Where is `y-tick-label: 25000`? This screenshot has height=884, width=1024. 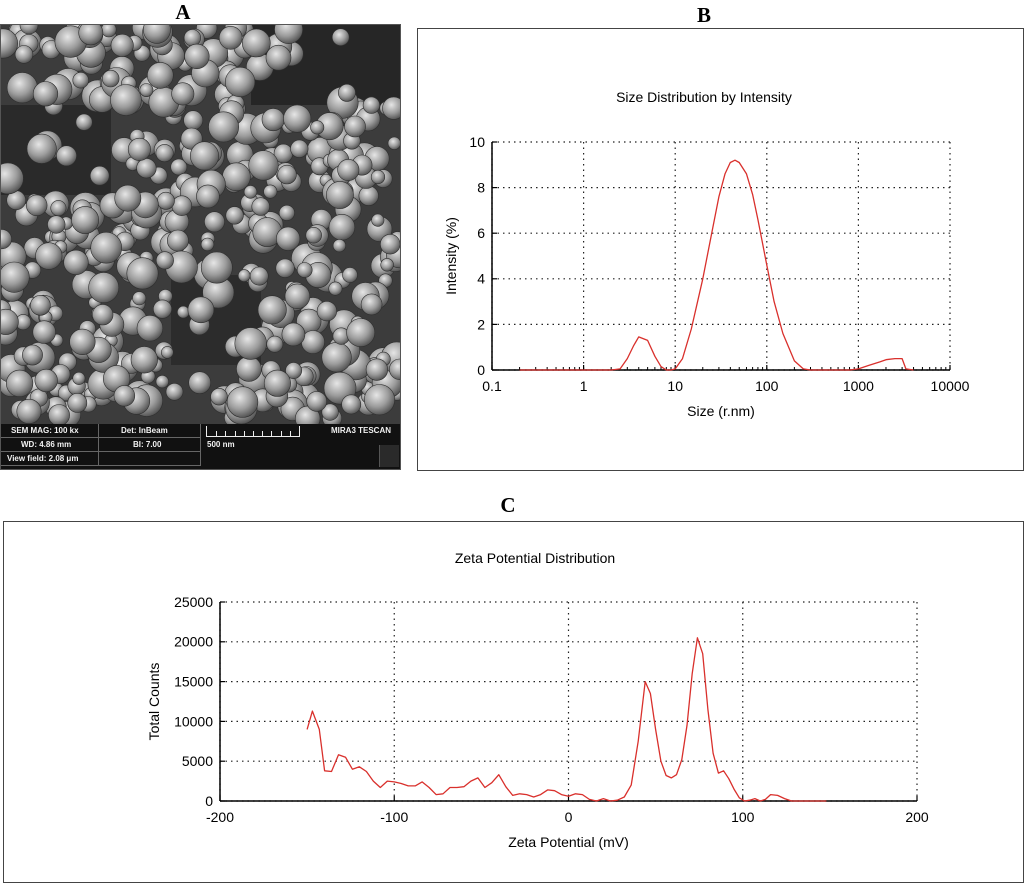 y-tick-label: 25000 is located at coordinates (193, 602).